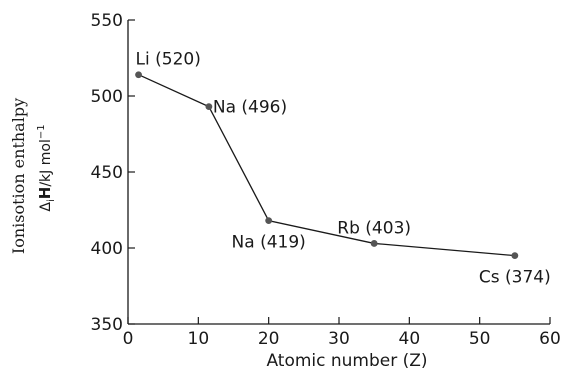  What do you see at coordinates (550, 339) in the screenshot?
I see `x-tick-label: 60` at bounding box center [550, 339].